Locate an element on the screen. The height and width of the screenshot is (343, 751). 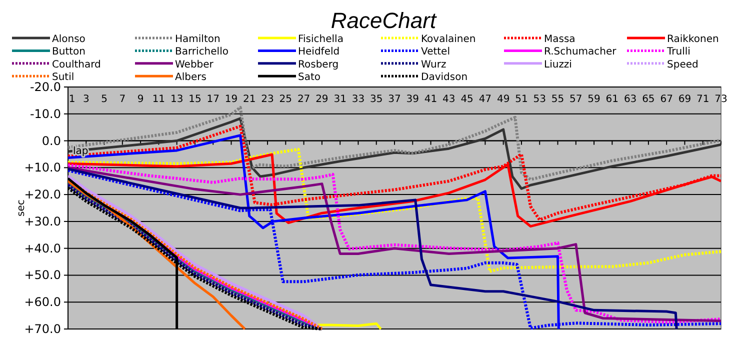
x-tick-label: 65 is located at coordinates (648, 99).